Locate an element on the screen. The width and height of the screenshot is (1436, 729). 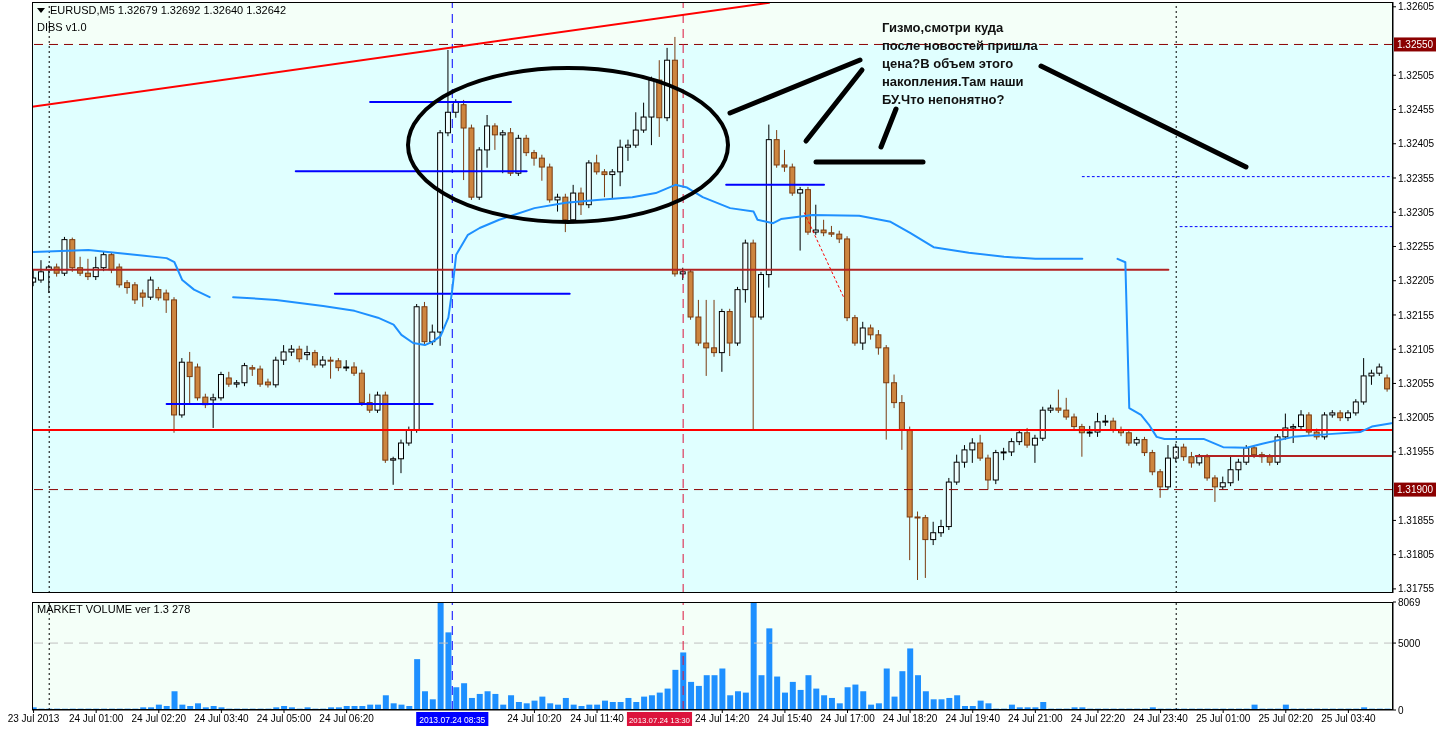
y-tick-label: 1.32455 is located at coordinates (1416, 110).